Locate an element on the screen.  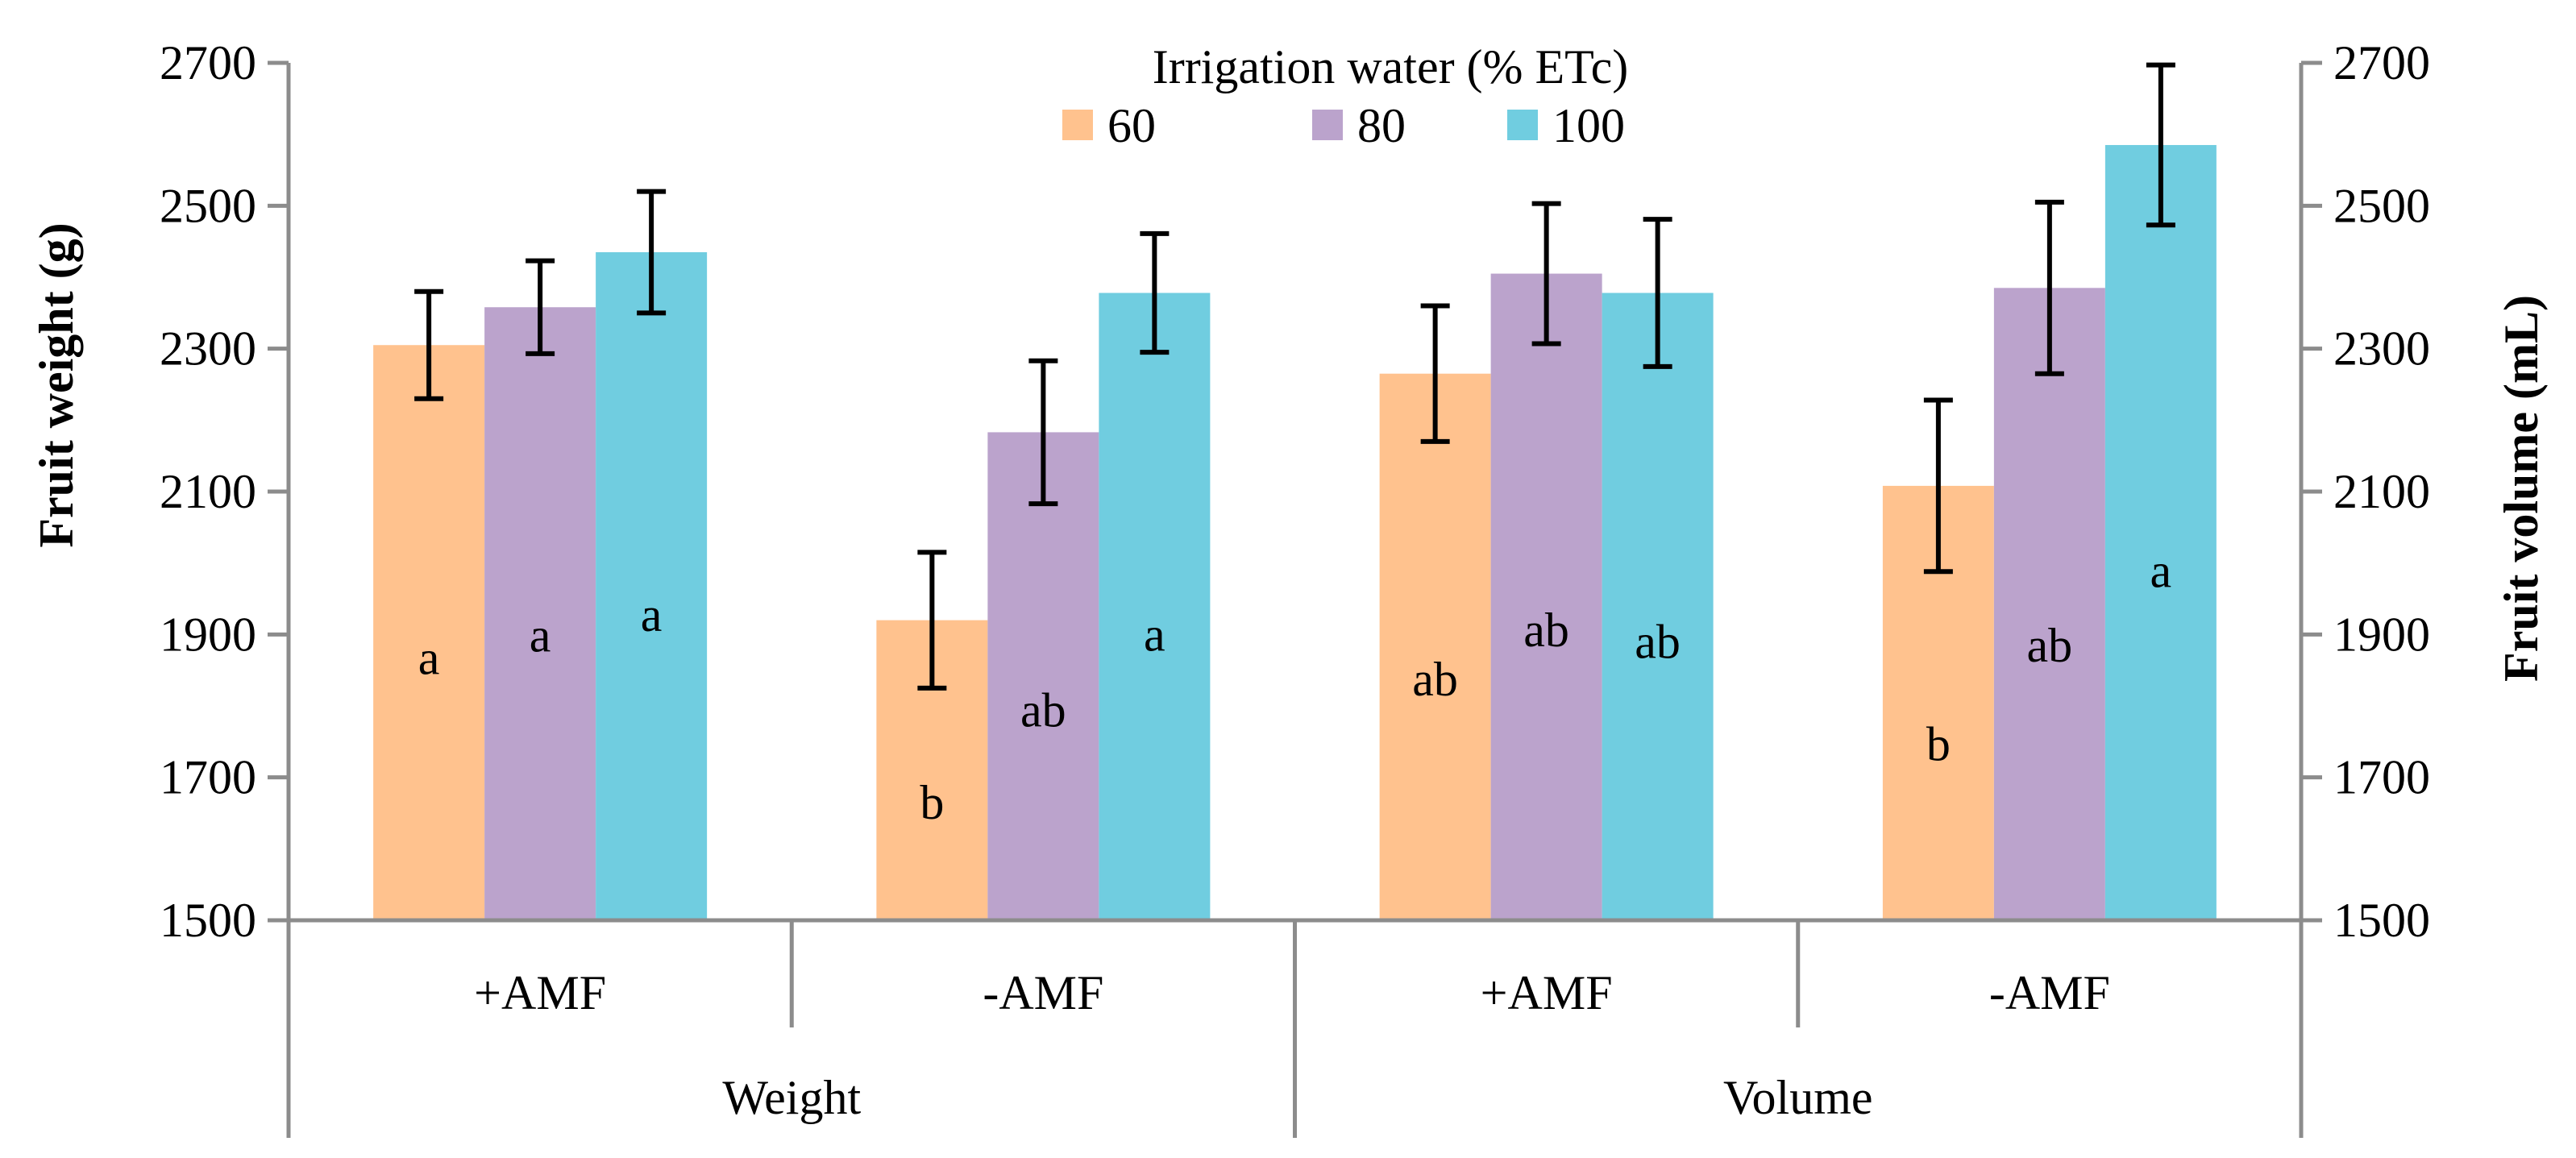
legend-label: 100 is located at coordinates (1588, 125).